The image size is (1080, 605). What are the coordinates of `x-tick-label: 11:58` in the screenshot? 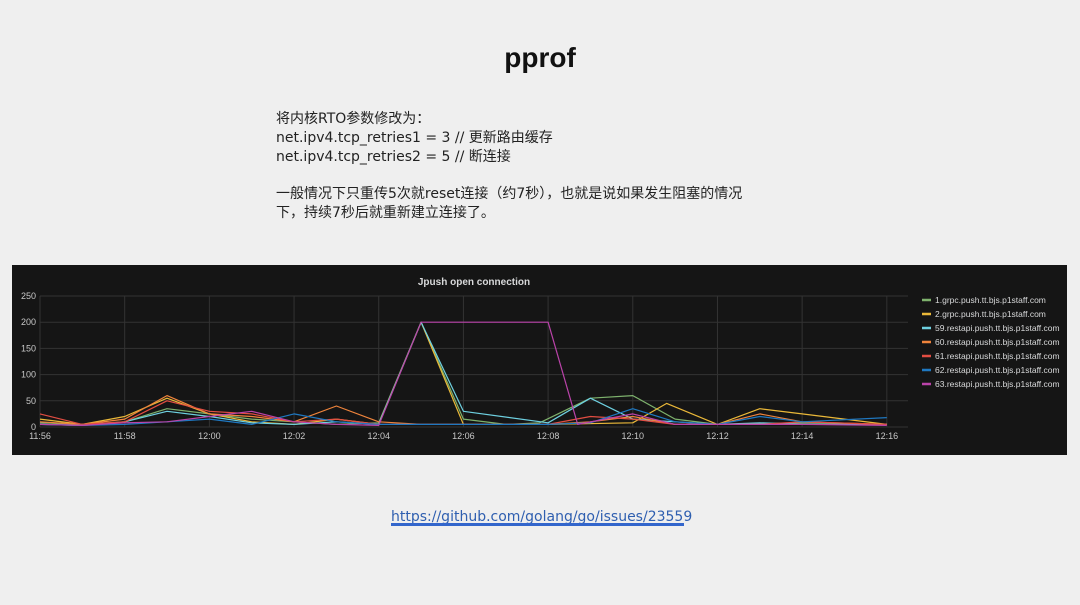 It's located at (125, 436).